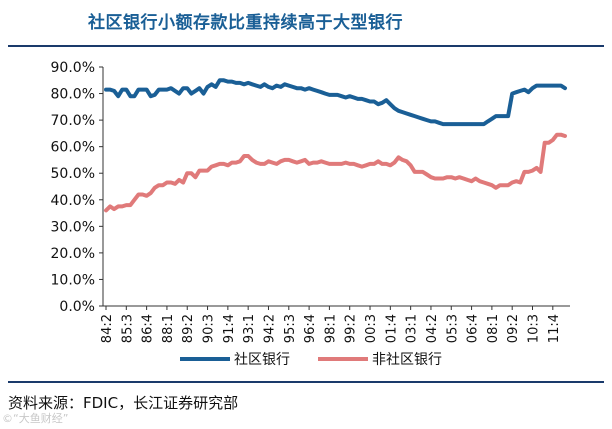 The height and width of the screenshot is (429, 612). Describe the element at coordinates (73, 201) in the screenshot. I see `y-tick-label: 40.0%` at that location.